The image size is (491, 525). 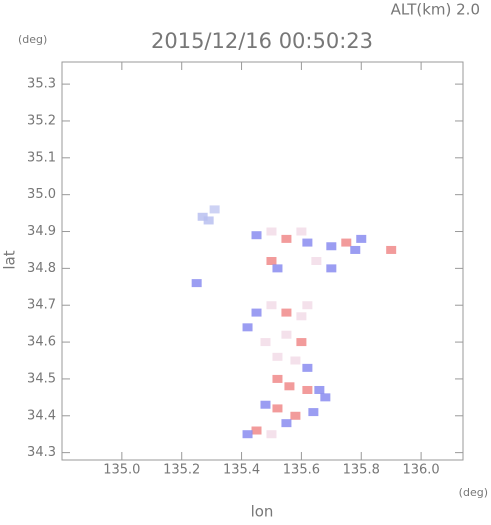 What do you see at coordinates (121, 470) in the screenshot?
I see `x-tick-label: 135.0` at bounding box center [121, 470].